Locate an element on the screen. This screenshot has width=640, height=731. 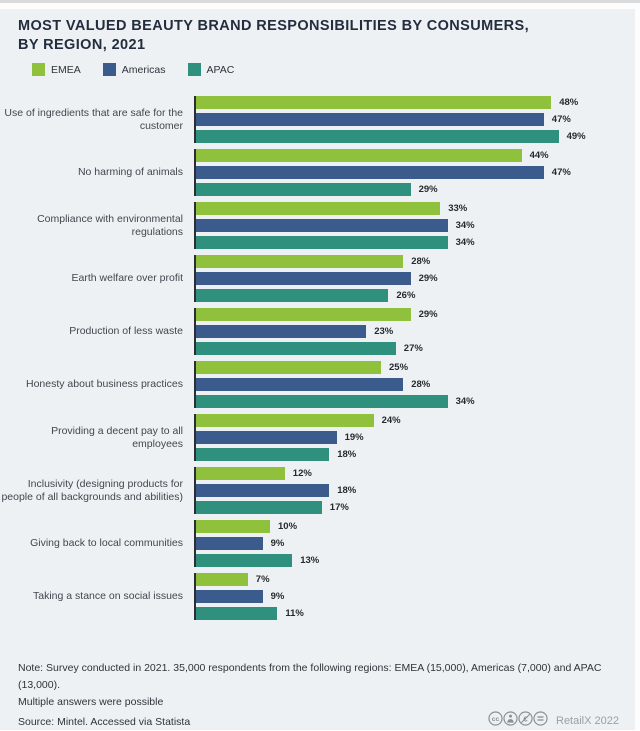
bar-row-emea: 24% is located at coordinates (415, 420).